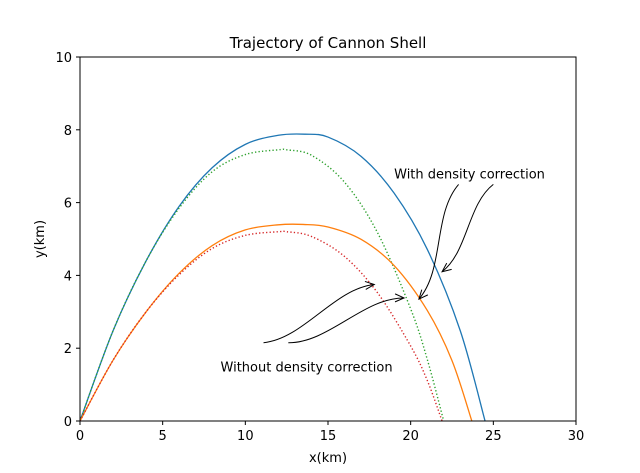 The height and width of the screenshot is (473, 640). I want to click on x-tick-label: 10, so click(245, 436).